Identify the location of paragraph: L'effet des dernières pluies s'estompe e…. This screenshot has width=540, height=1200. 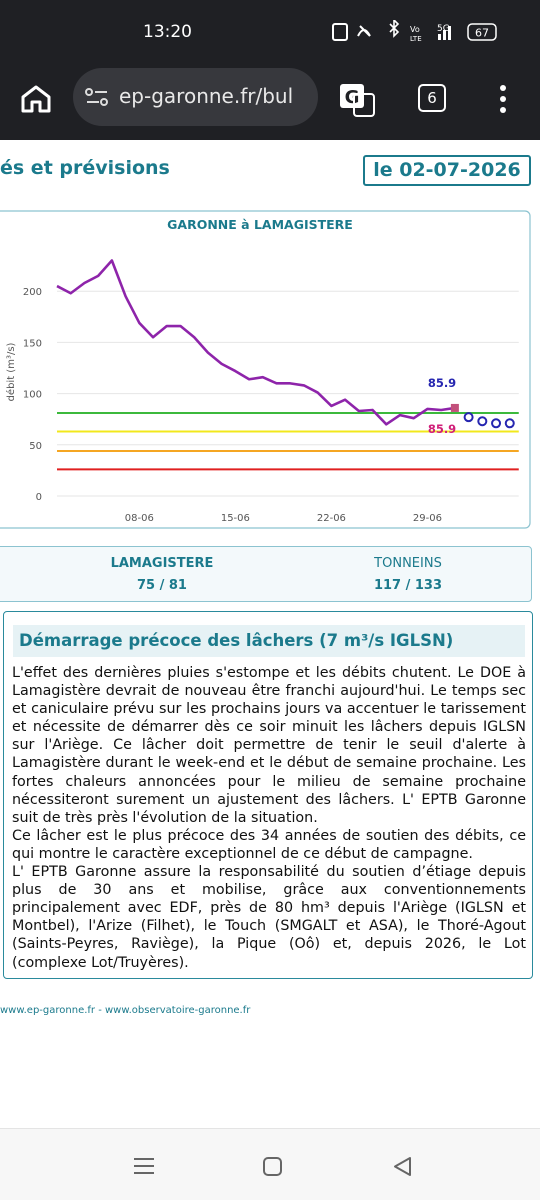
(269, 745).